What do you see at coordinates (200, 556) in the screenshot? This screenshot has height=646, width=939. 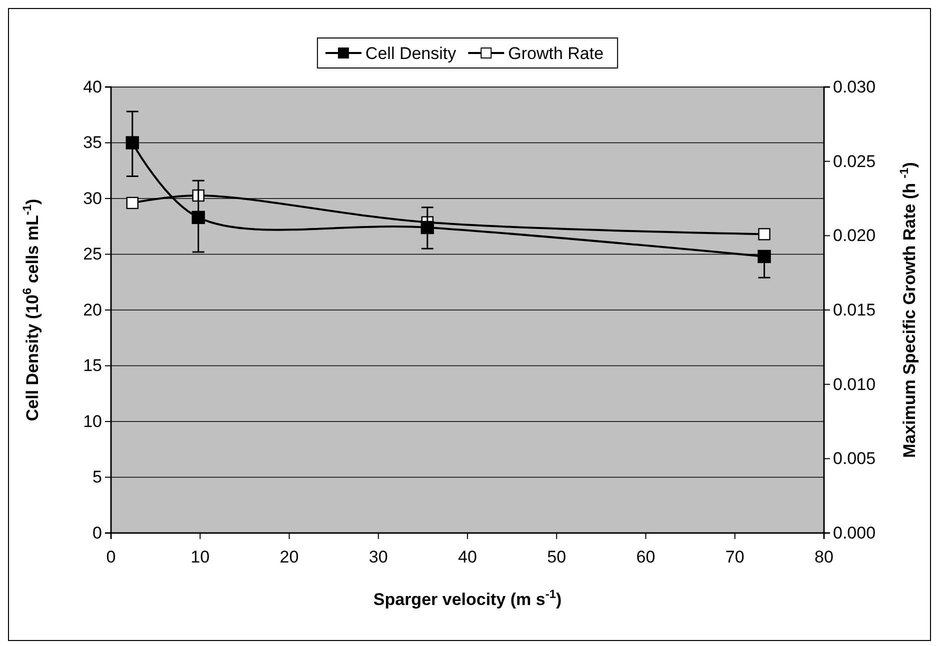 I see `x-tick-label: 10` at bounding box center [200, 556].